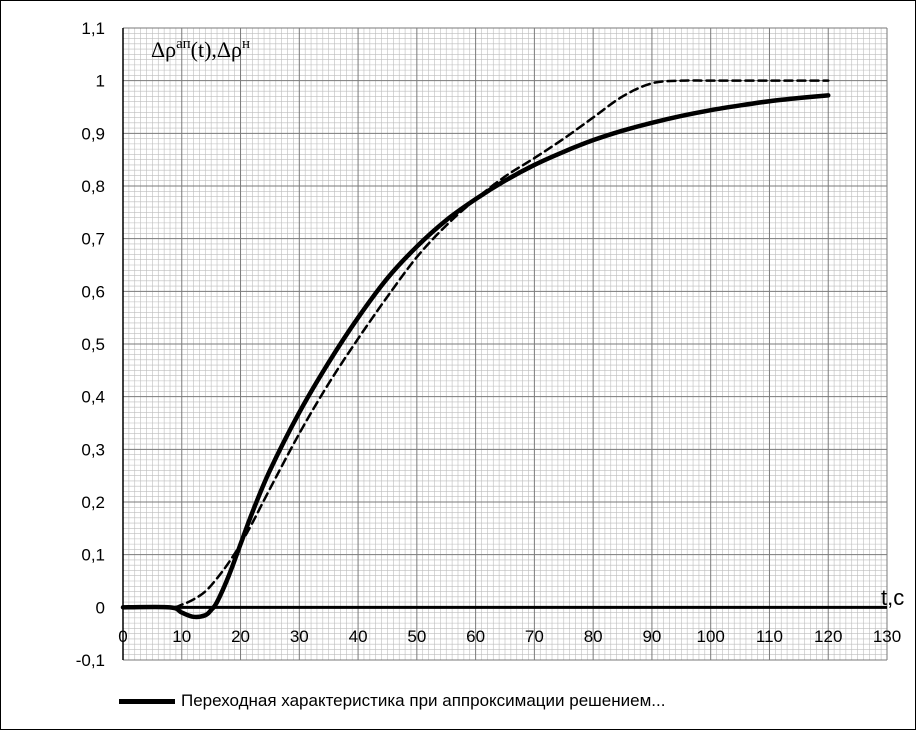 The width and height of the screenshot is (916, 731). Describe the element at coordinates (93, 291) in the screenshot. I see `y-tick-label: 0,6` at that location.